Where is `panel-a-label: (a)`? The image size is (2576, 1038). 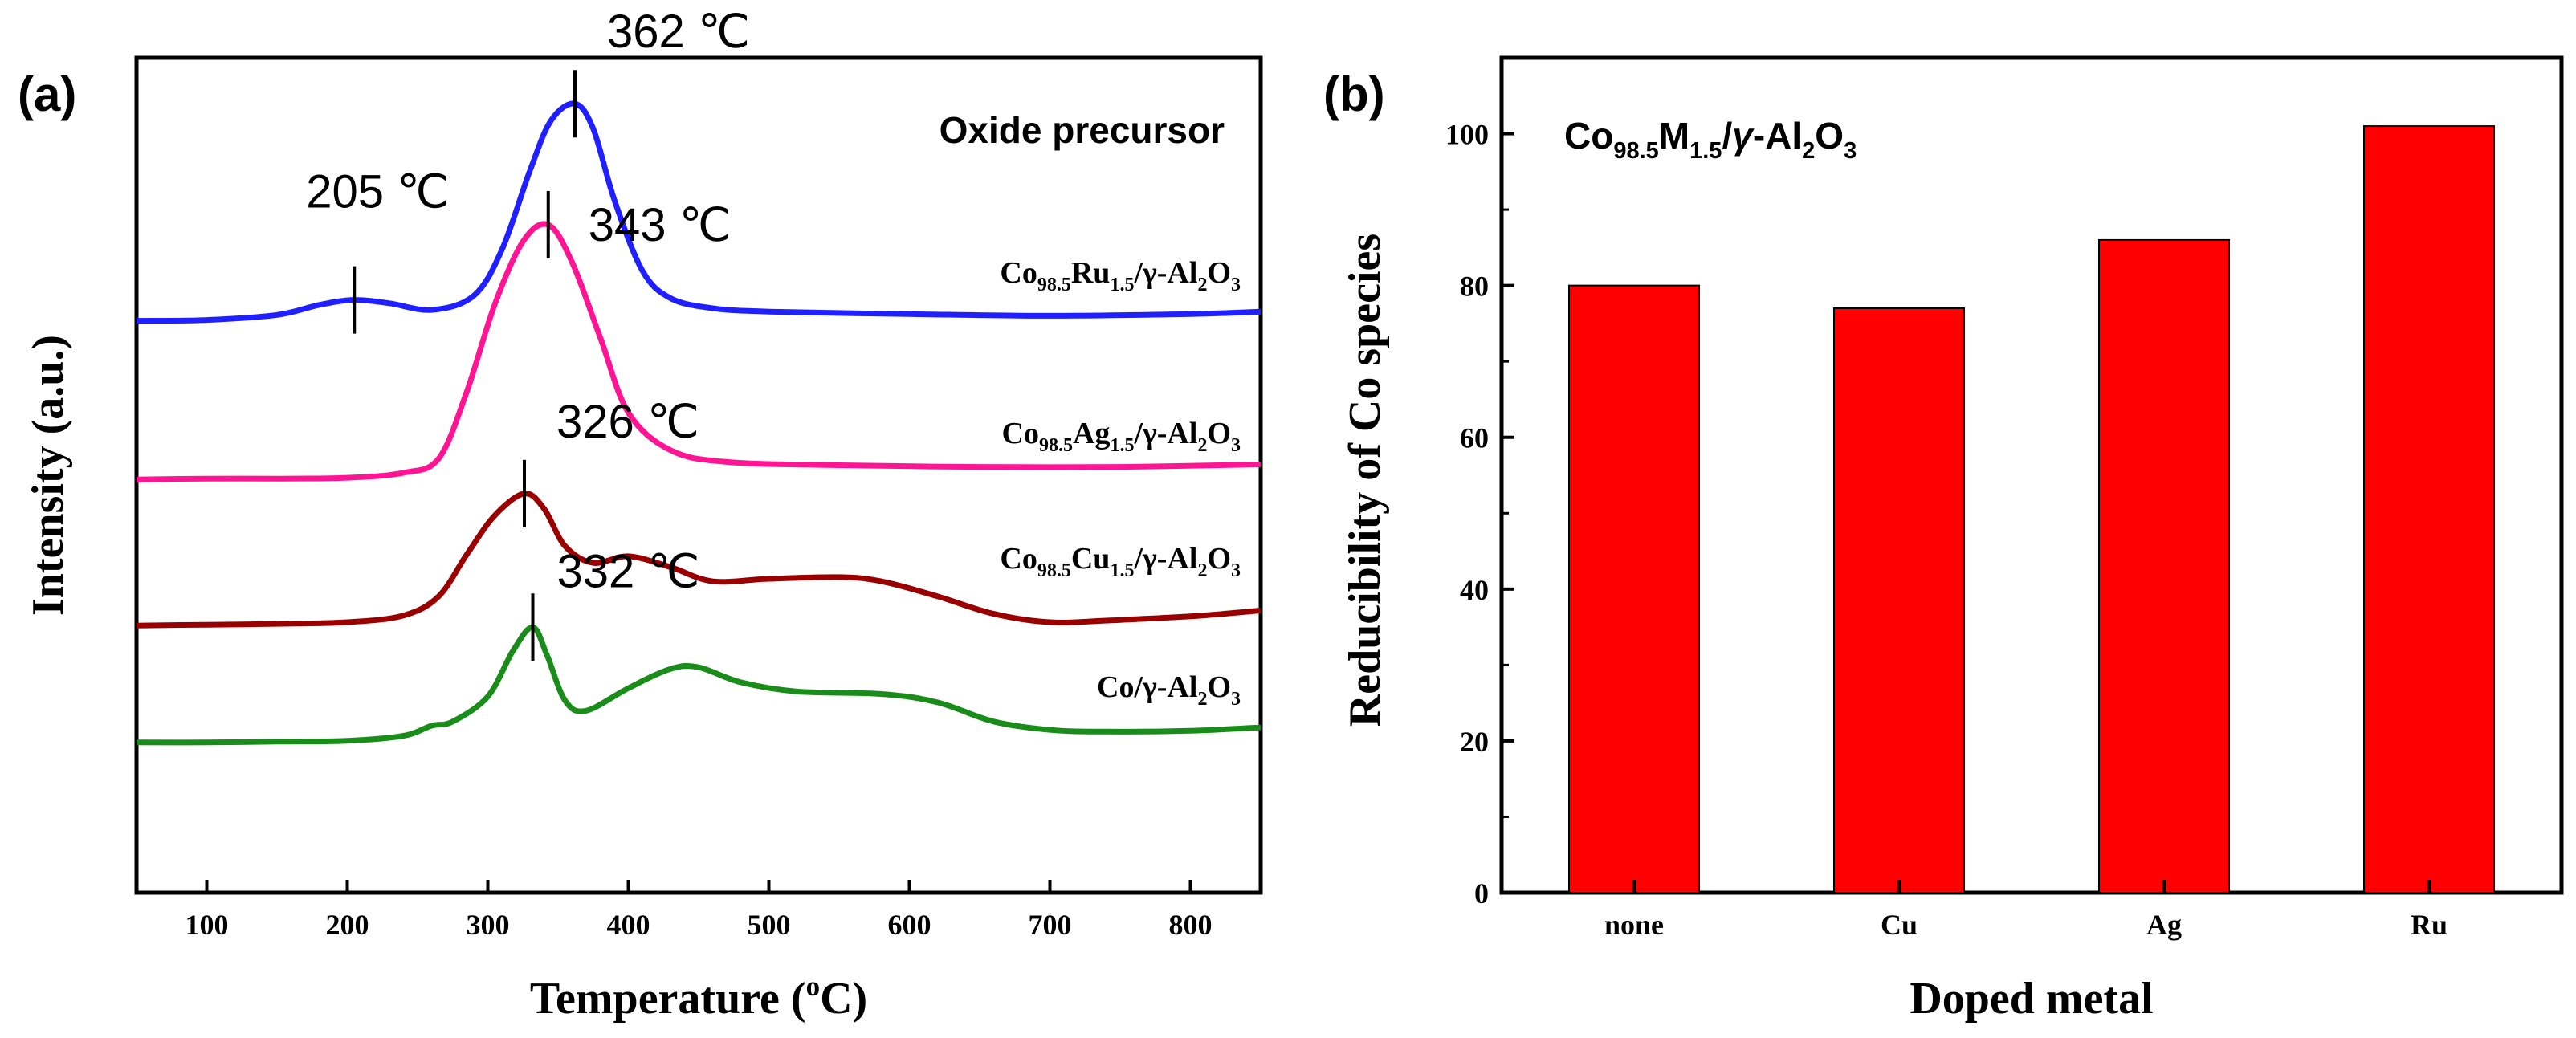 panel-a-label: (a) is located at coordinates (47, 94).